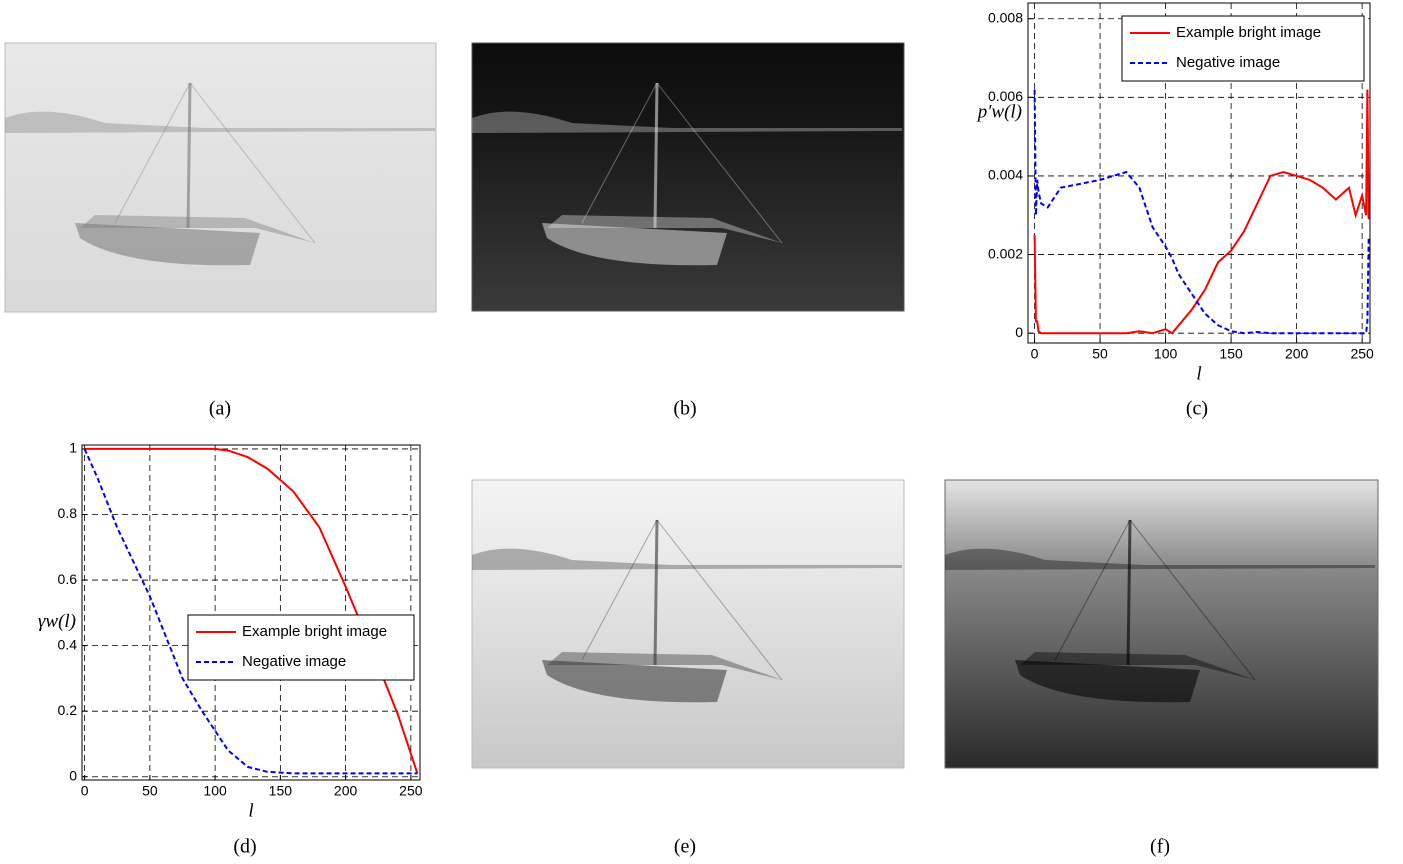 The image size is (1403, 864). What do you see at coordinates (1197, 409) in the screenshot?
I see `caption: (c)` at bounding box center [1197, 409].